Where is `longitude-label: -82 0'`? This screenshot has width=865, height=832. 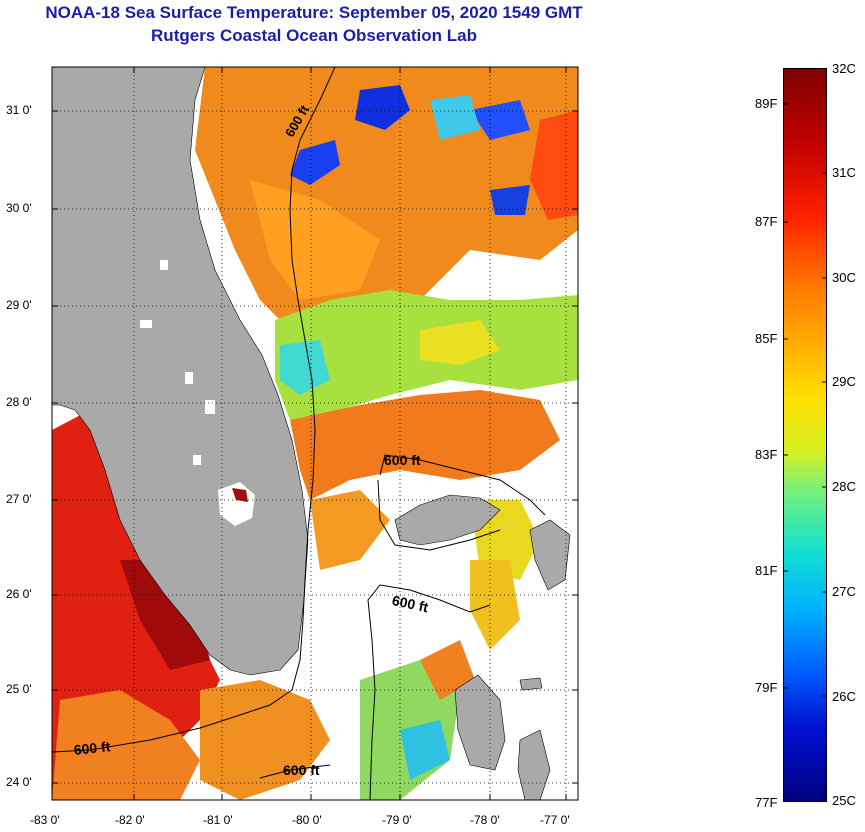
longitude-label: -82 0' is located at coordinates (130, 820).